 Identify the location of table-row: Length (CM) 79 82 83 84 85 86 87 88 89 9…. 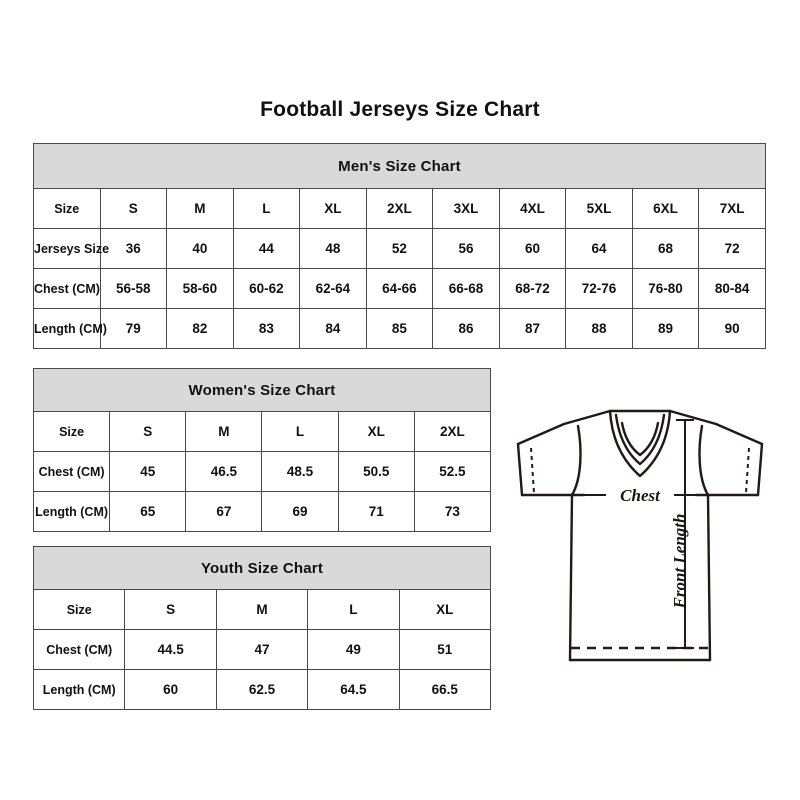
(399, 328).